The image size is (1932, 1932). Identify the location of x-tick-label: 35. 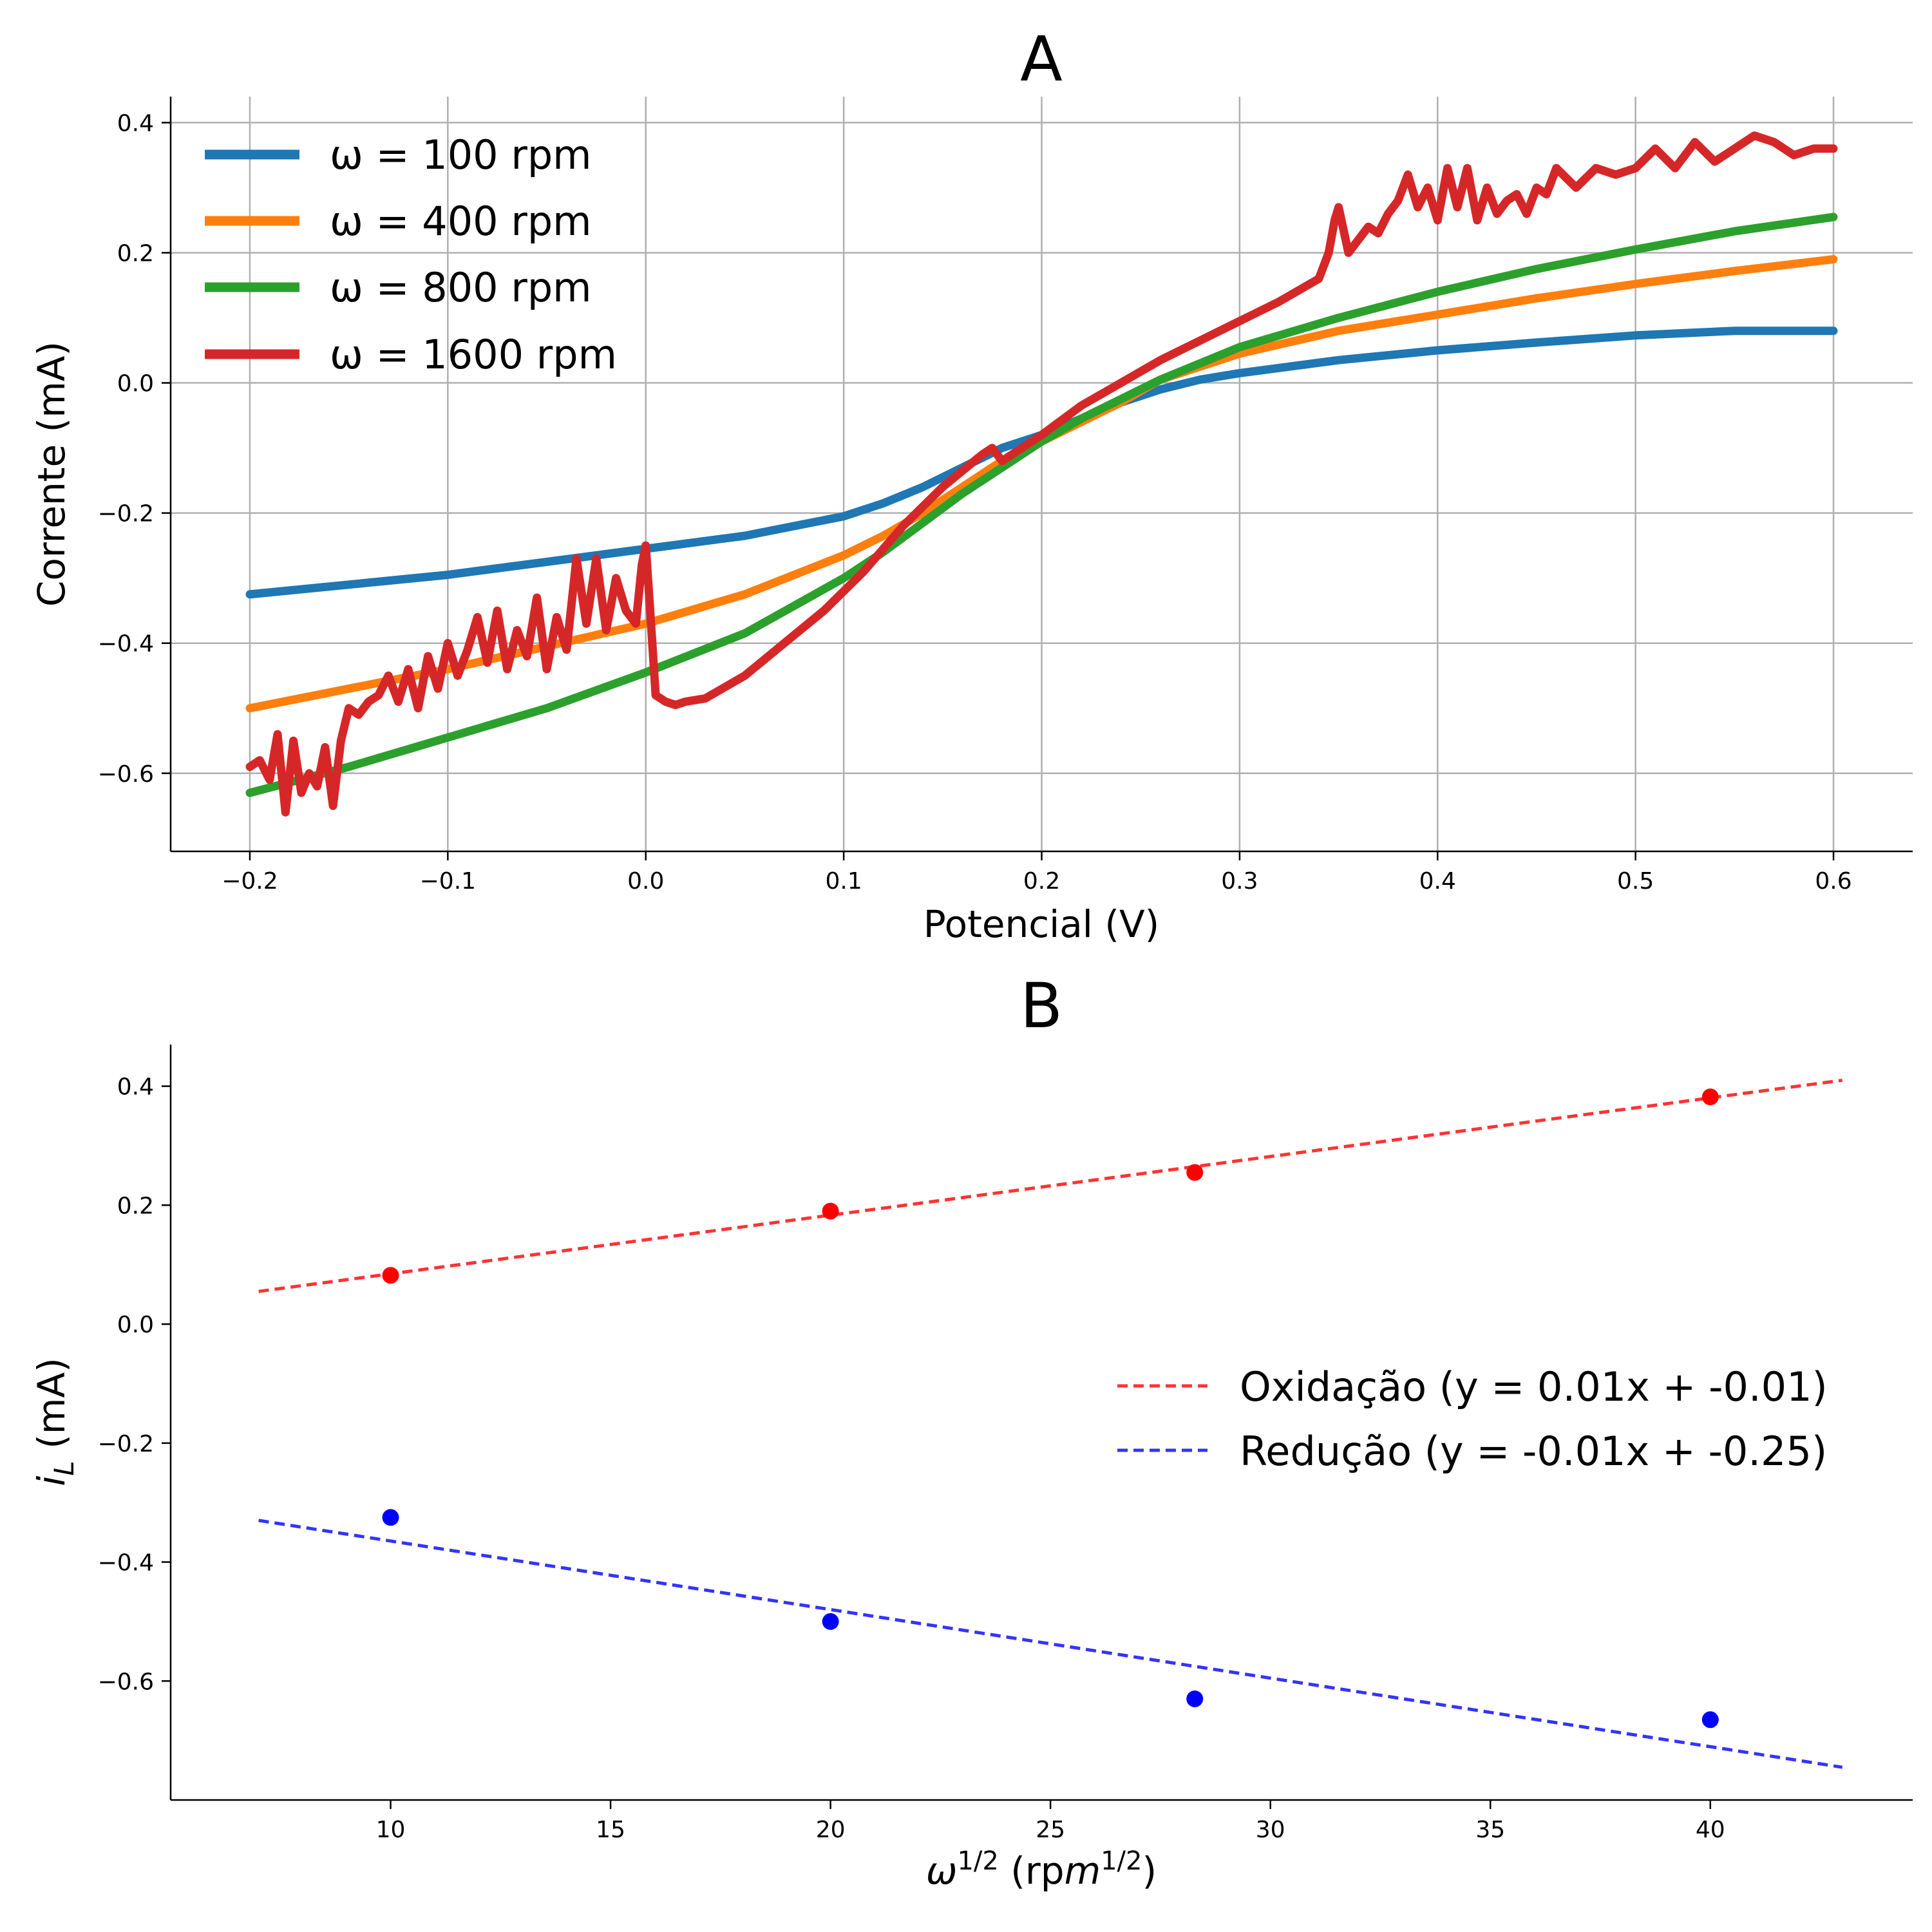
(1490, 1830).